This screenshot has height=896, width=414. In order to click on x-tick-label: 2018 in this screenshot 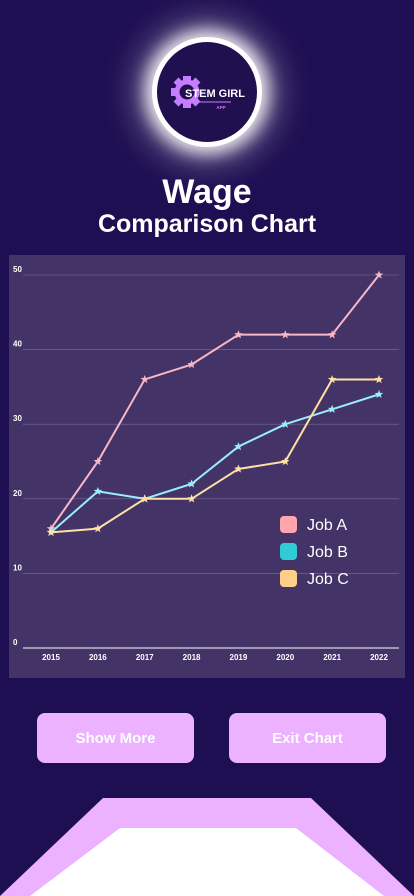, I will do `click(192, 657)`.